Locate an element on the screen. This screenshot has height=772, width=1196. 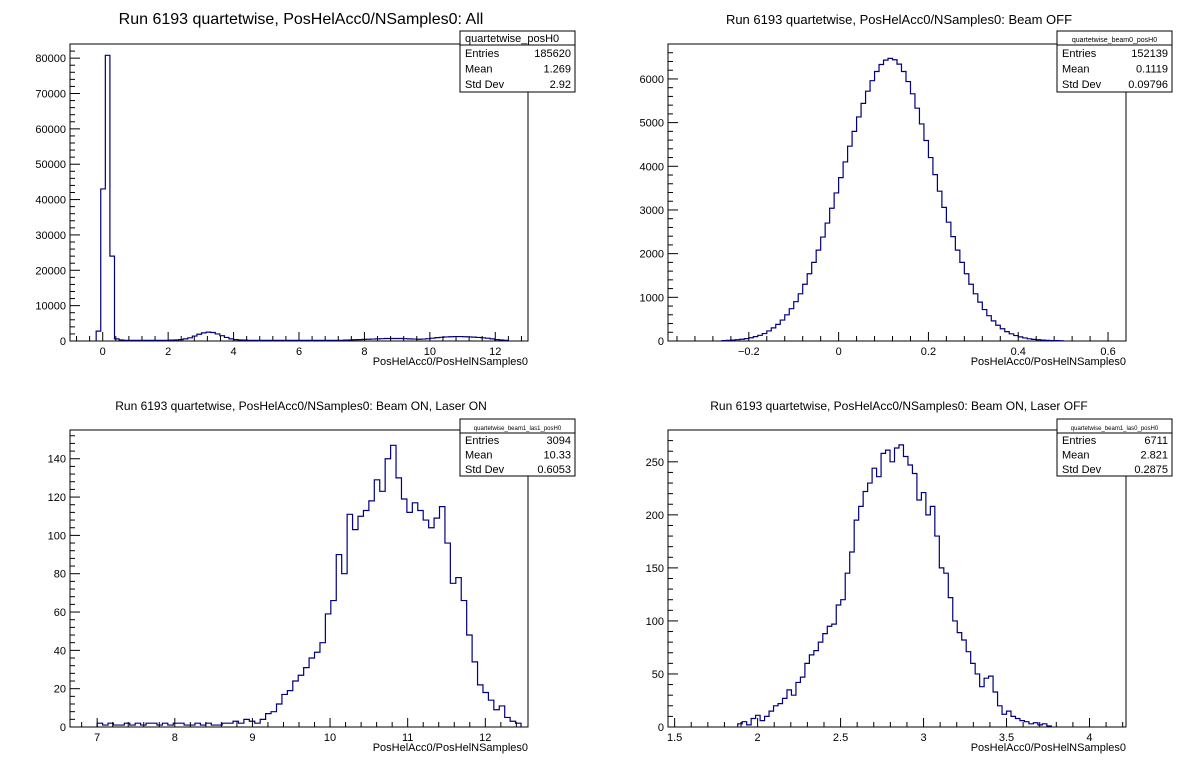
y-tick-label: 140 is located at coordinates (57, 460).